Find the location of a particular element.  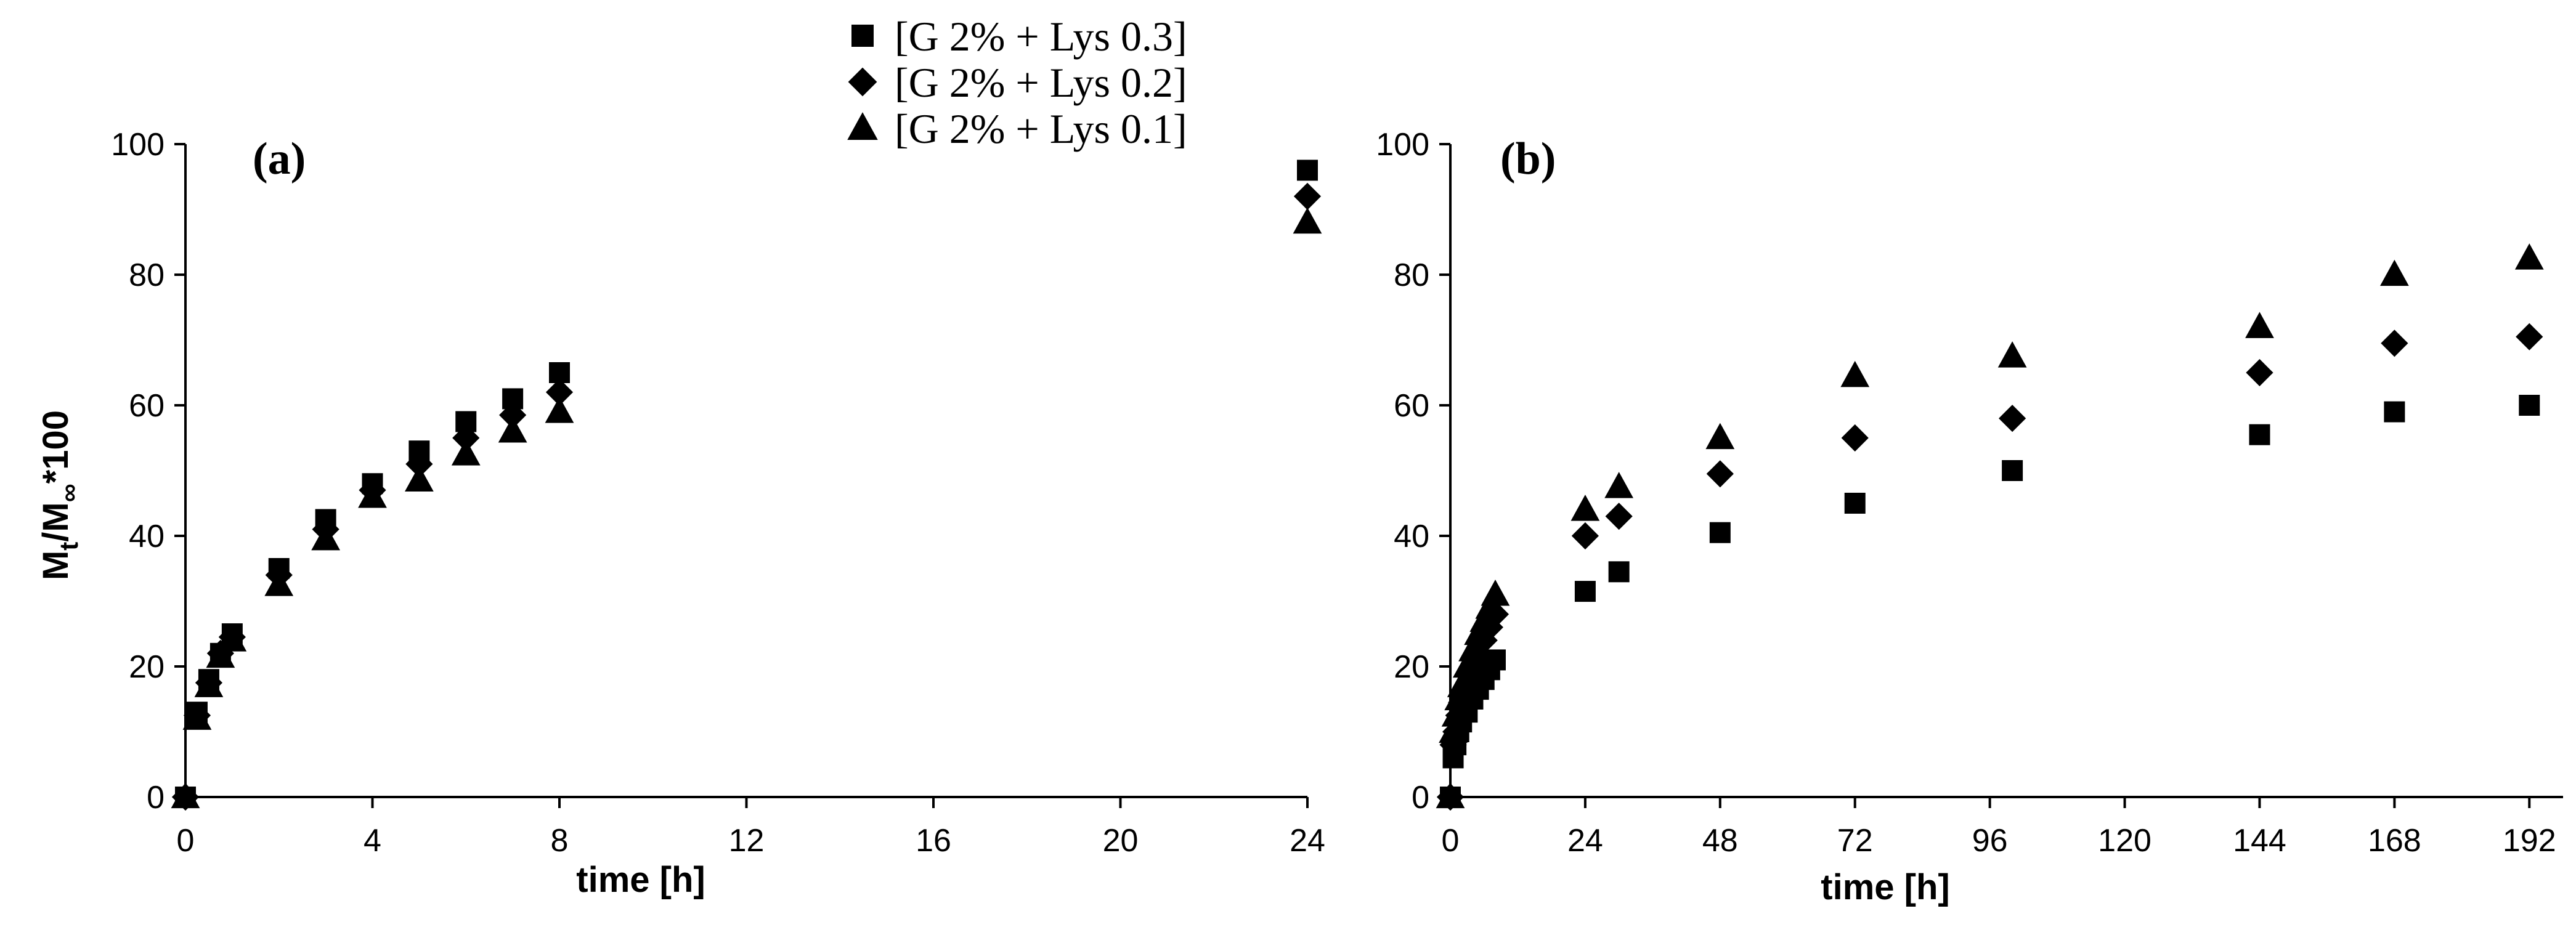

x-tick-label: 120 is located at coordinates (2124, 841).